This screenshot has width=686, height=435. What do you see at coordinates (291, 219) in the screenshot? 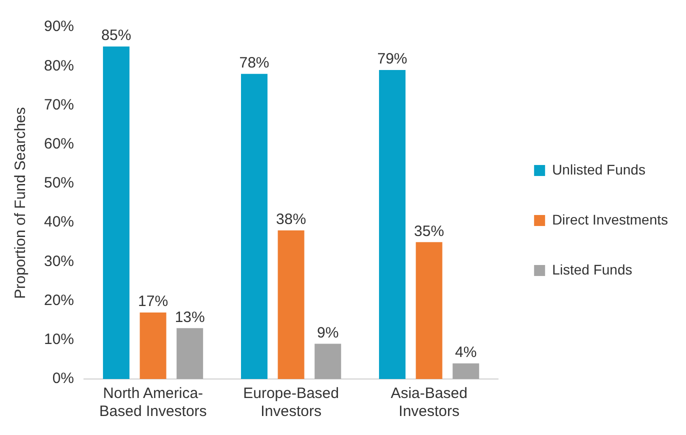
I see `data-label: 38%` at bounding box center [291, 219].